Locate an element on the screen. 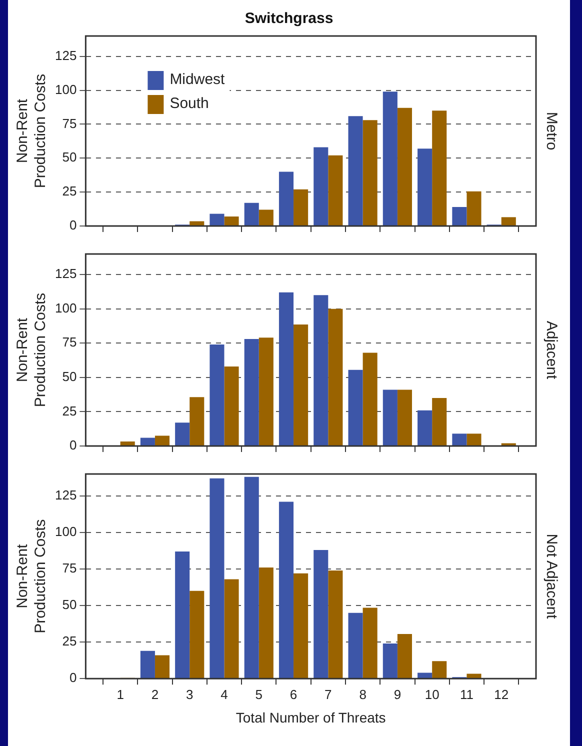  chart-title: Switchgrass is located at coordinates (289, 19).